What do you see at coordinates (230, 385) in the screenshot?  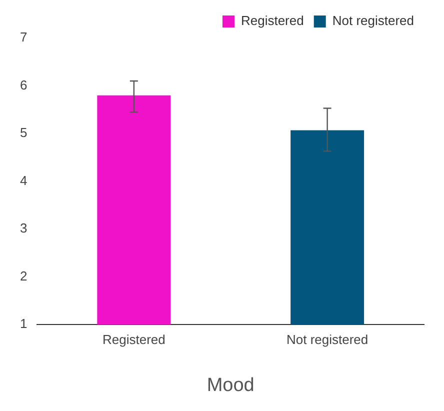 I see `x-axis-title: Mood` at bounding box center [230, 385].